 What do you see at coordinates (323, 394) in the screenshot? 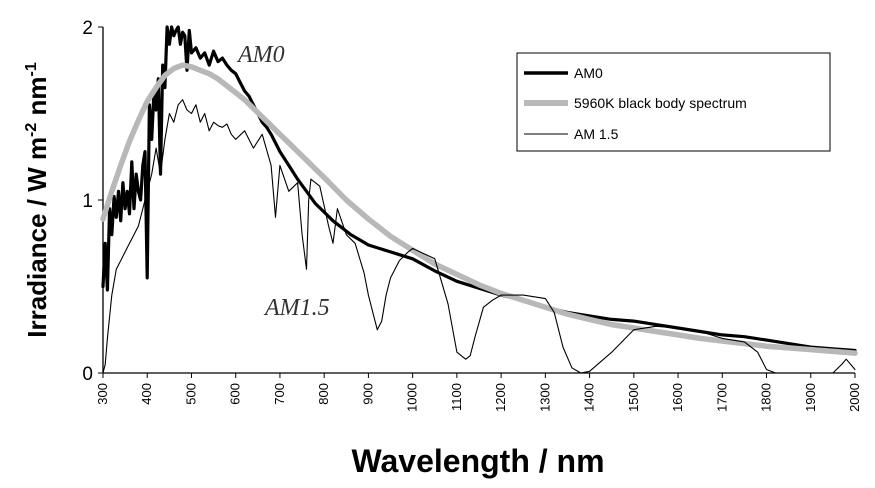
I see `x-tick-label: 800` at bounding box center [323, 394].